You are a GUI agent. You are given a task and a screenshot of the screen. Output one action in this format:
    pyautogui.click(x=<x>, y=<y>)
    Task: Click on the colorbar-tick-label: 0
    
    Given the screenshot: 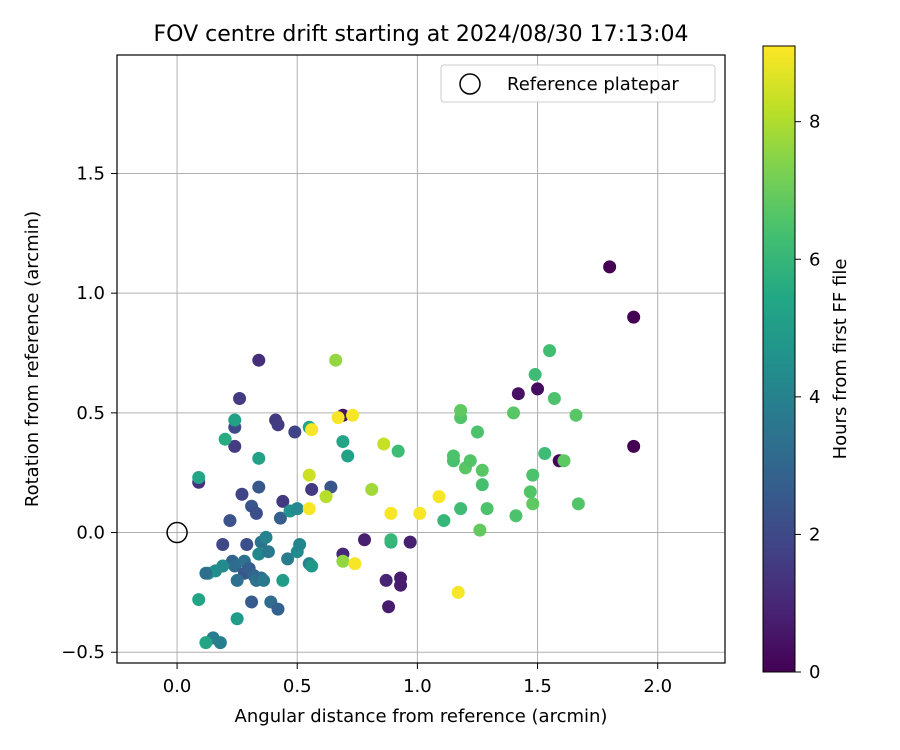 What is the action you would take?
    pyautogui.click(x=814, y=672)
    